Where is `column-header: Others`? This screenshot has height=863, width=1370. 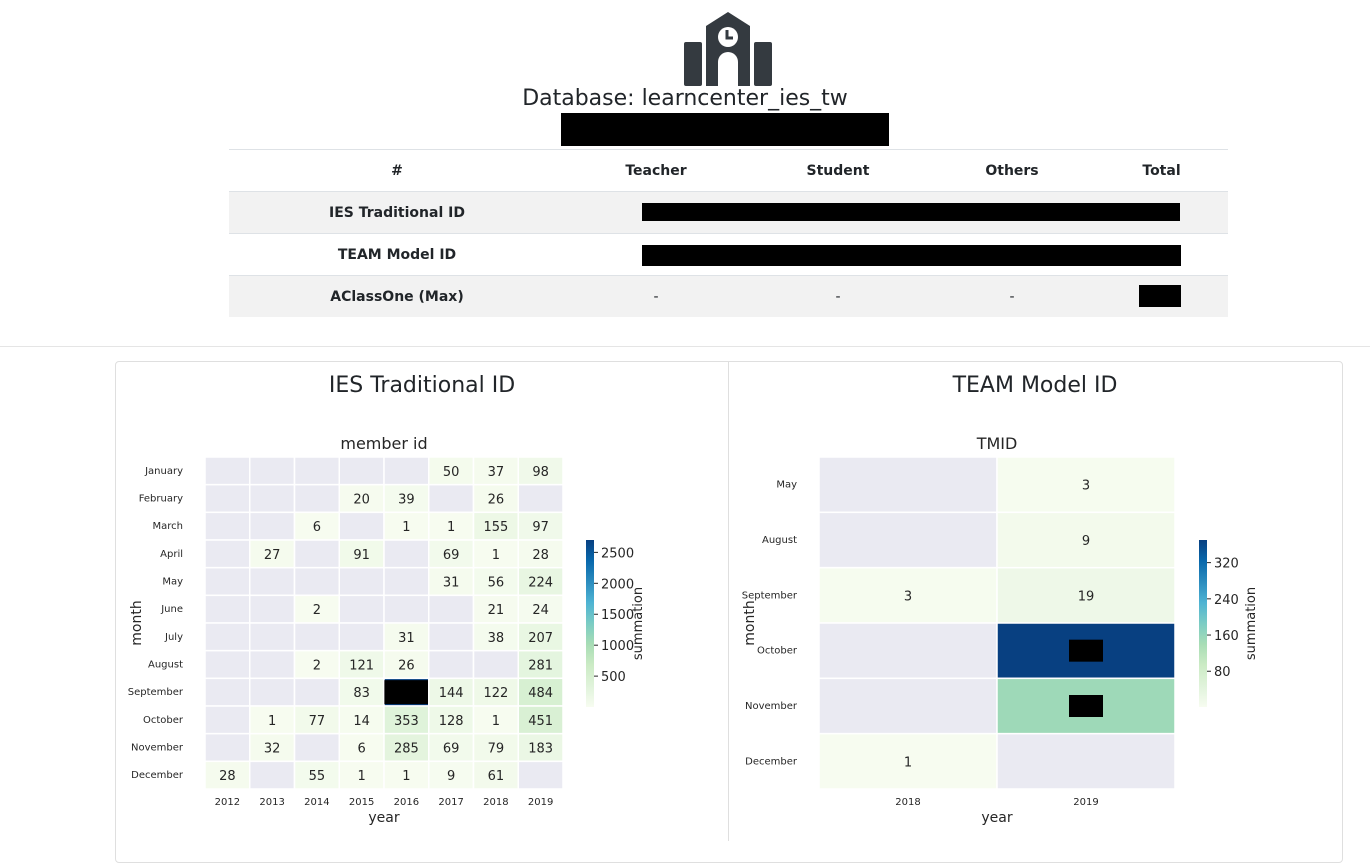 column-header: Others is located at coordinates (1012, 170).